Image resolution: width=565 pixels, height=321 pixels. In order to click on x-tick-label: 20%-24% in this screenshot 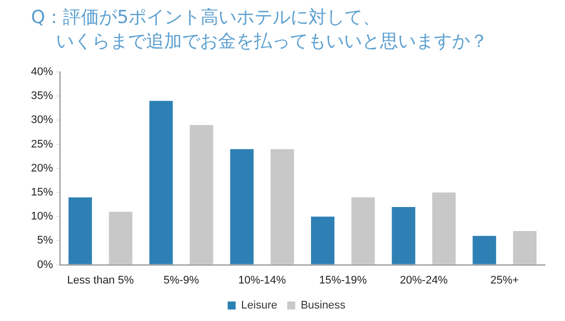, I will do `click(424, 280)`.